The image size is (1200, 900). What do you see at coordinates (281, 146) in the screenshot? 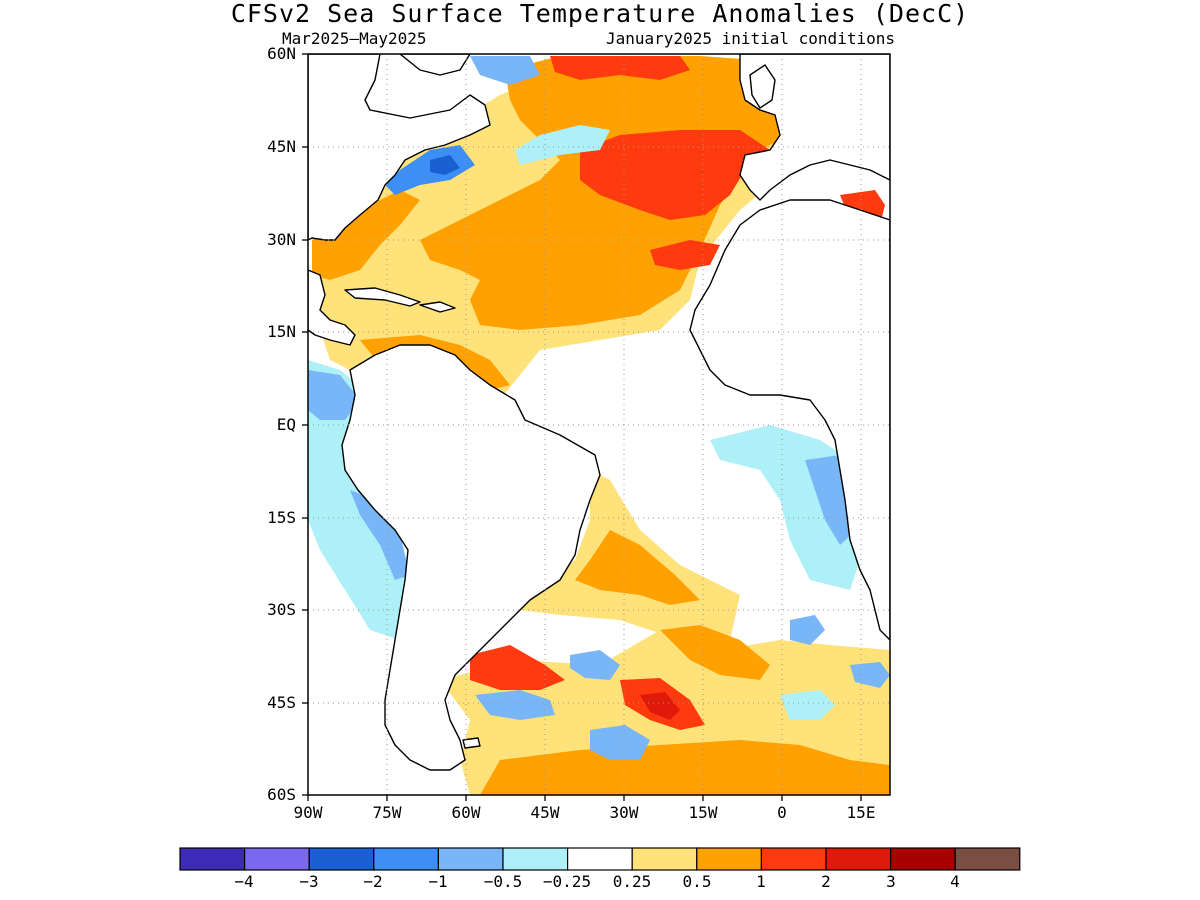
I see `lat-label: 45N` at bounding box center [281, 146].